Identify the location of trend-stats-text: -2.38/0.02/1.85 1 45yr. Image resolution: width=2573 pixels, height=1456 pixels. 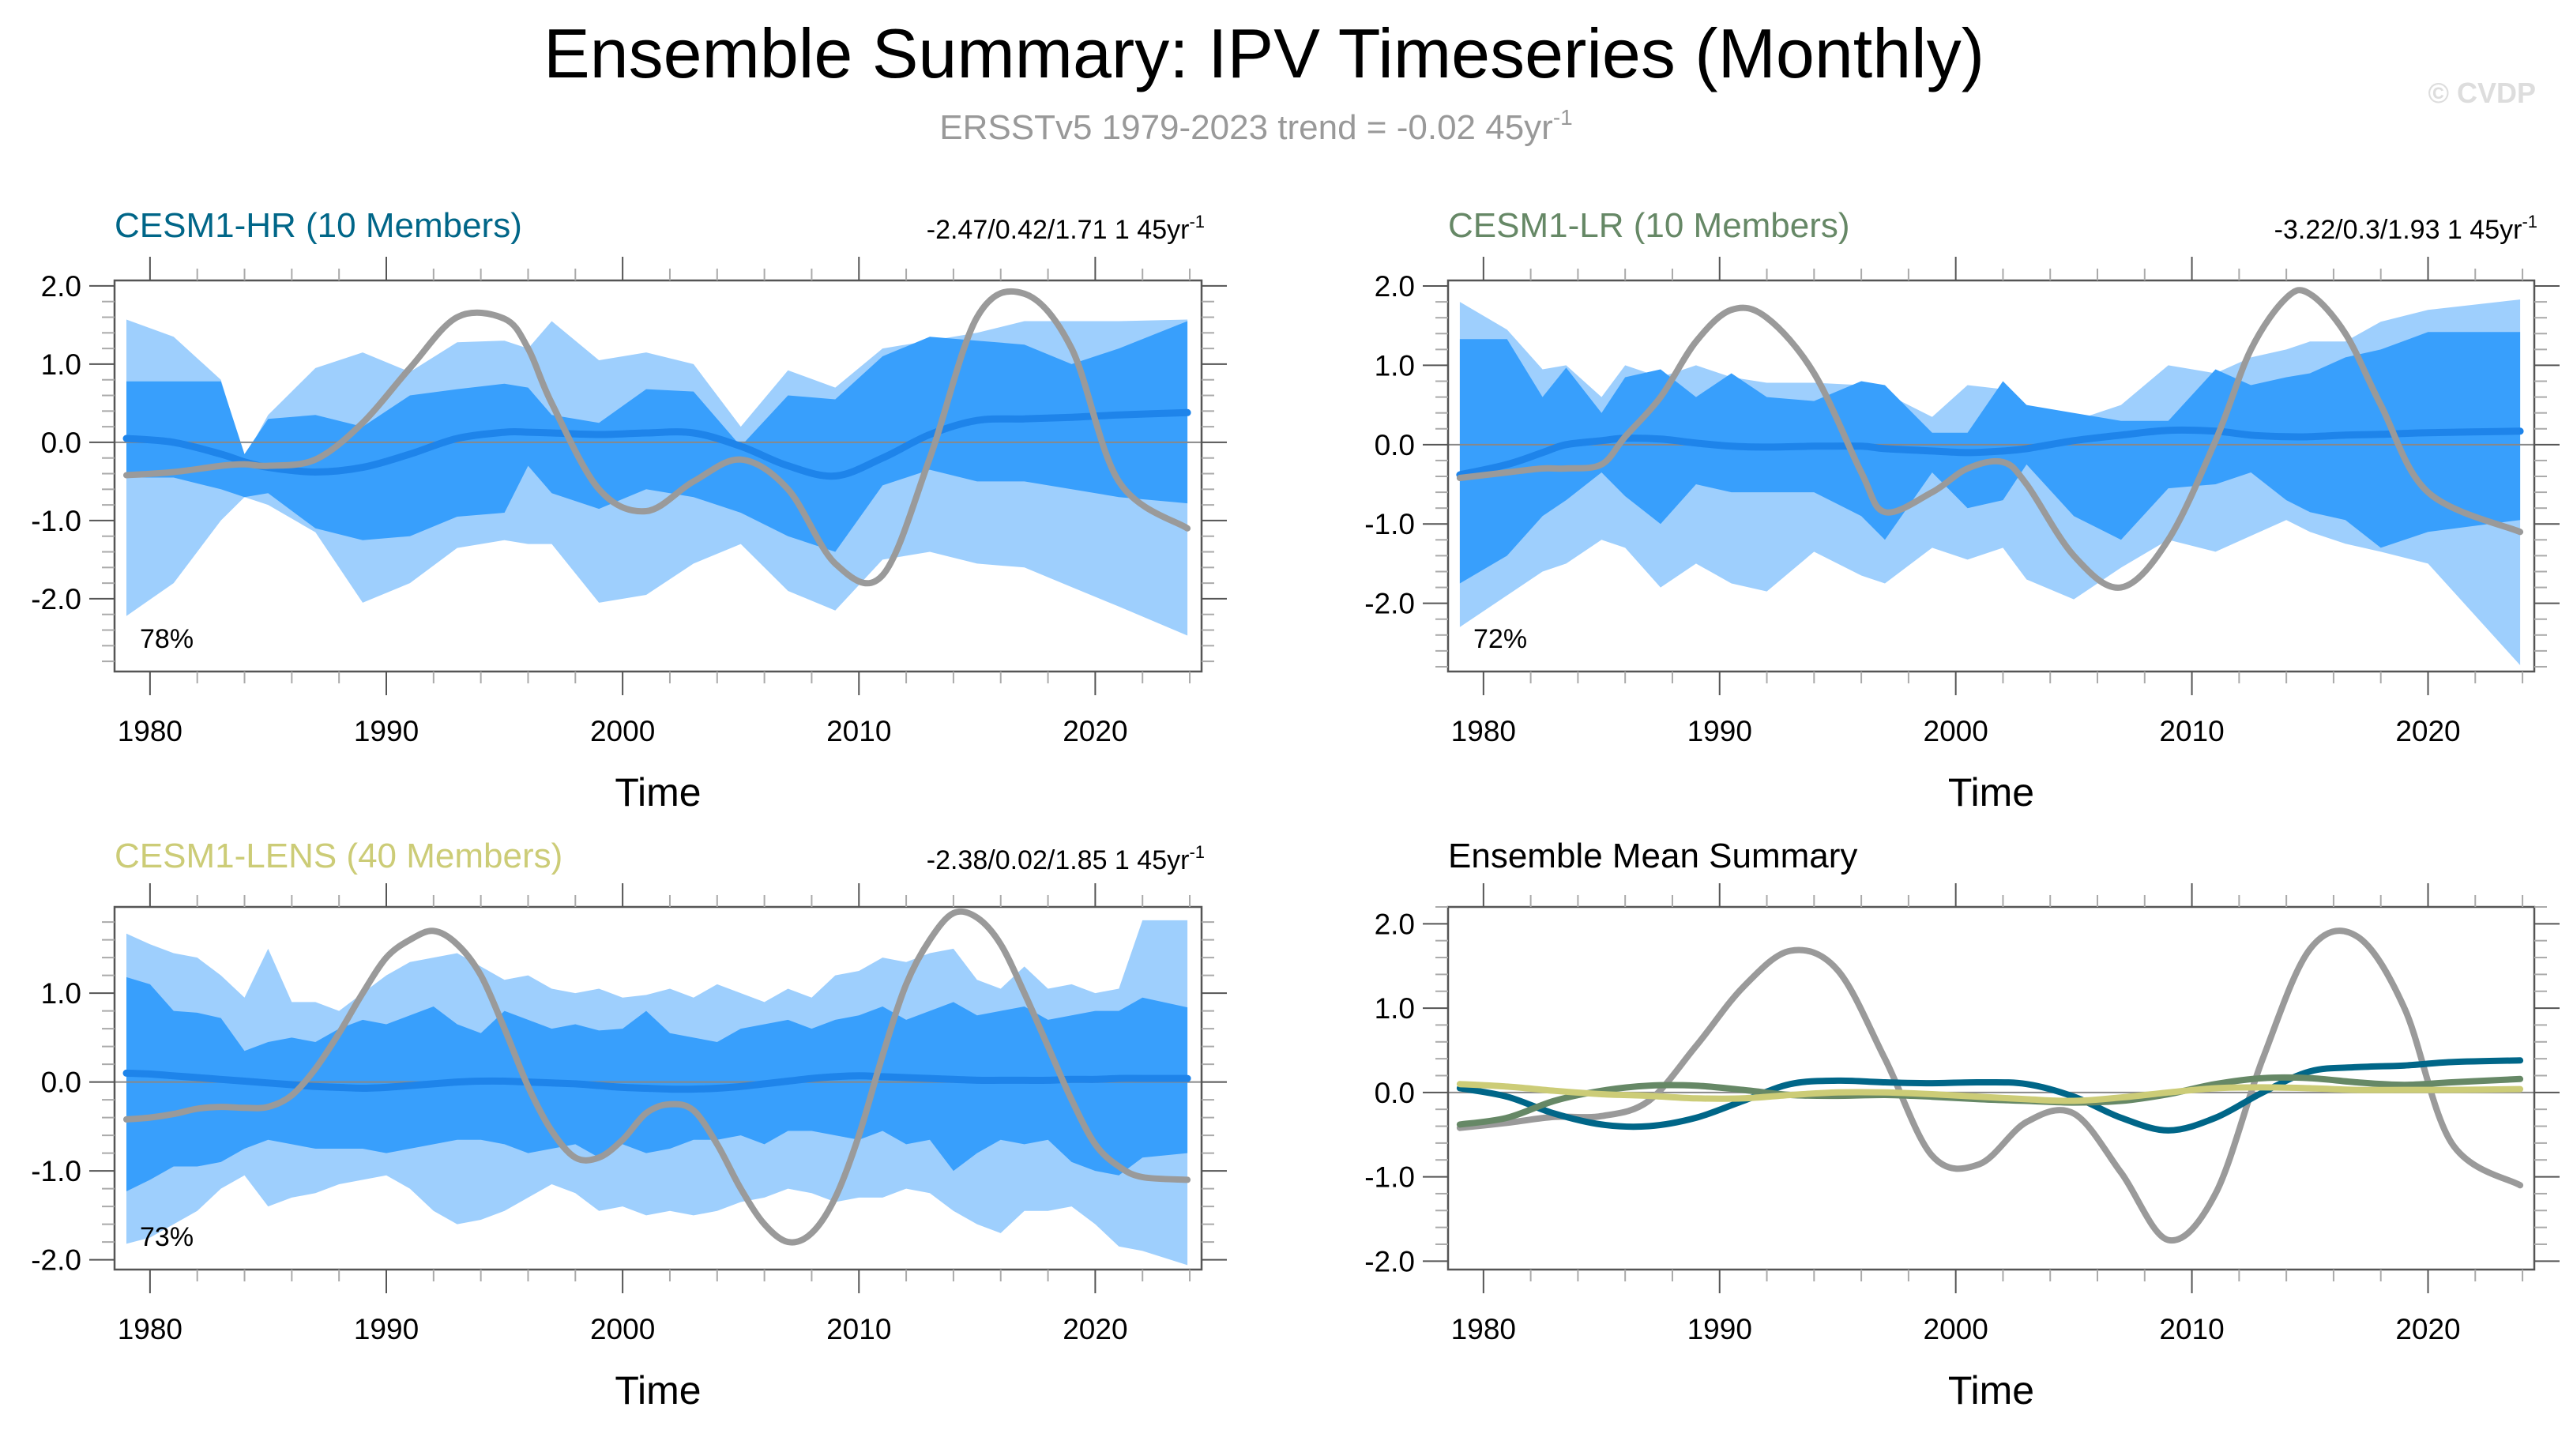
(1058, 860).